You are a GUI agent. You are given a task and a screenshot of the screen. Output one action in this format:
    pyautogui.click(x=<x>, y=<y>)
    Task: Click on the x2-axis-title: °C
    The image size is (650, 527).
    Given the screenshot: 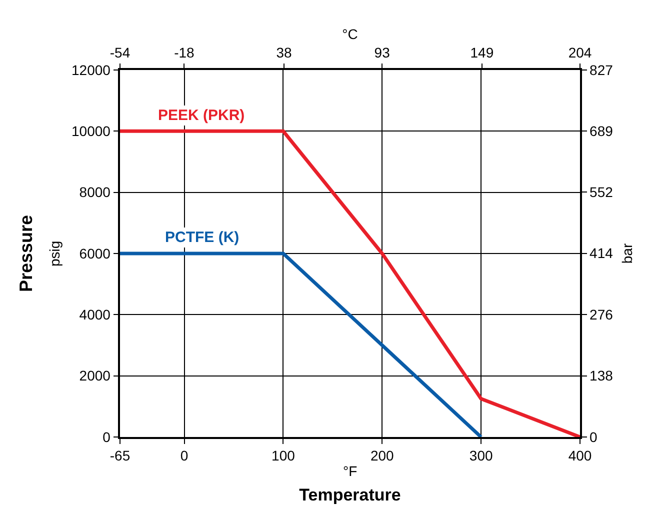 What is the action you would take?
    pyautogui.click(x=350, y=34)
    